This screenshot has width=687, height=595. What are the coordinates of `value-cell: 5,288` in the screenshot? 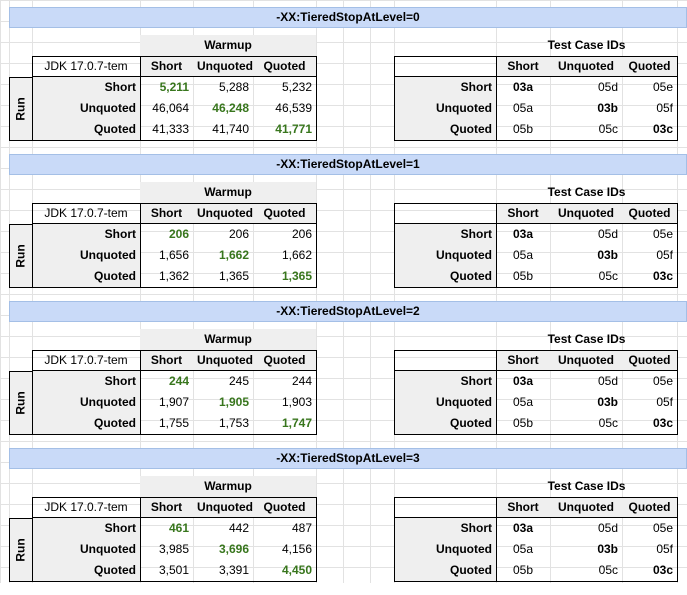 It's located at (233, 87).